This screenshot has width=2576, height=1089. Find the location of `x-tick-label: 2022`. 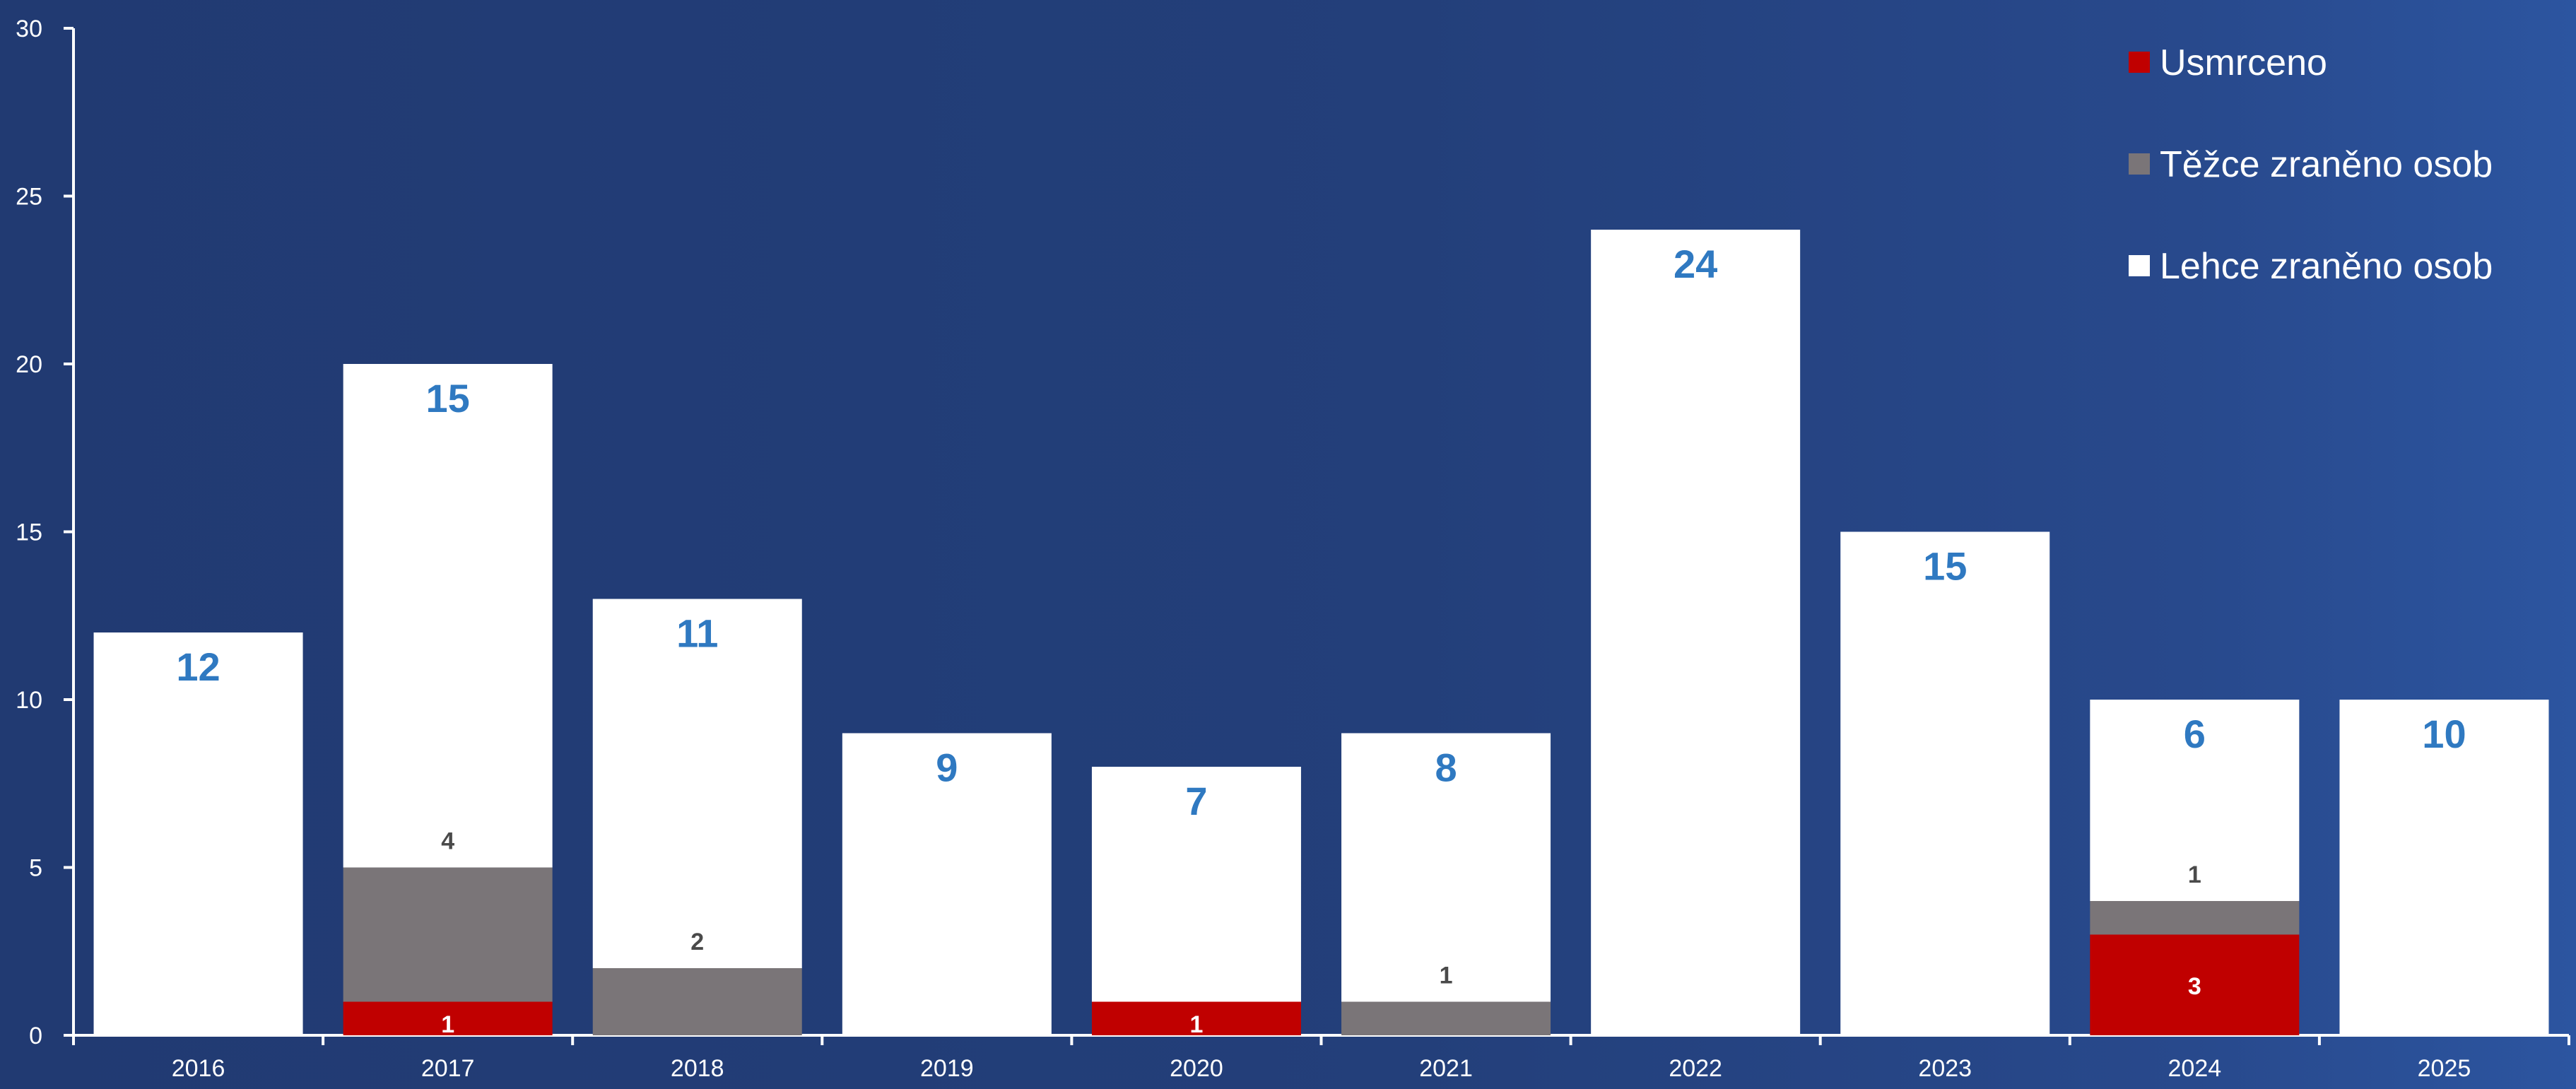

x-tick-label: 2022 is located at coordinates (1695, 1068).